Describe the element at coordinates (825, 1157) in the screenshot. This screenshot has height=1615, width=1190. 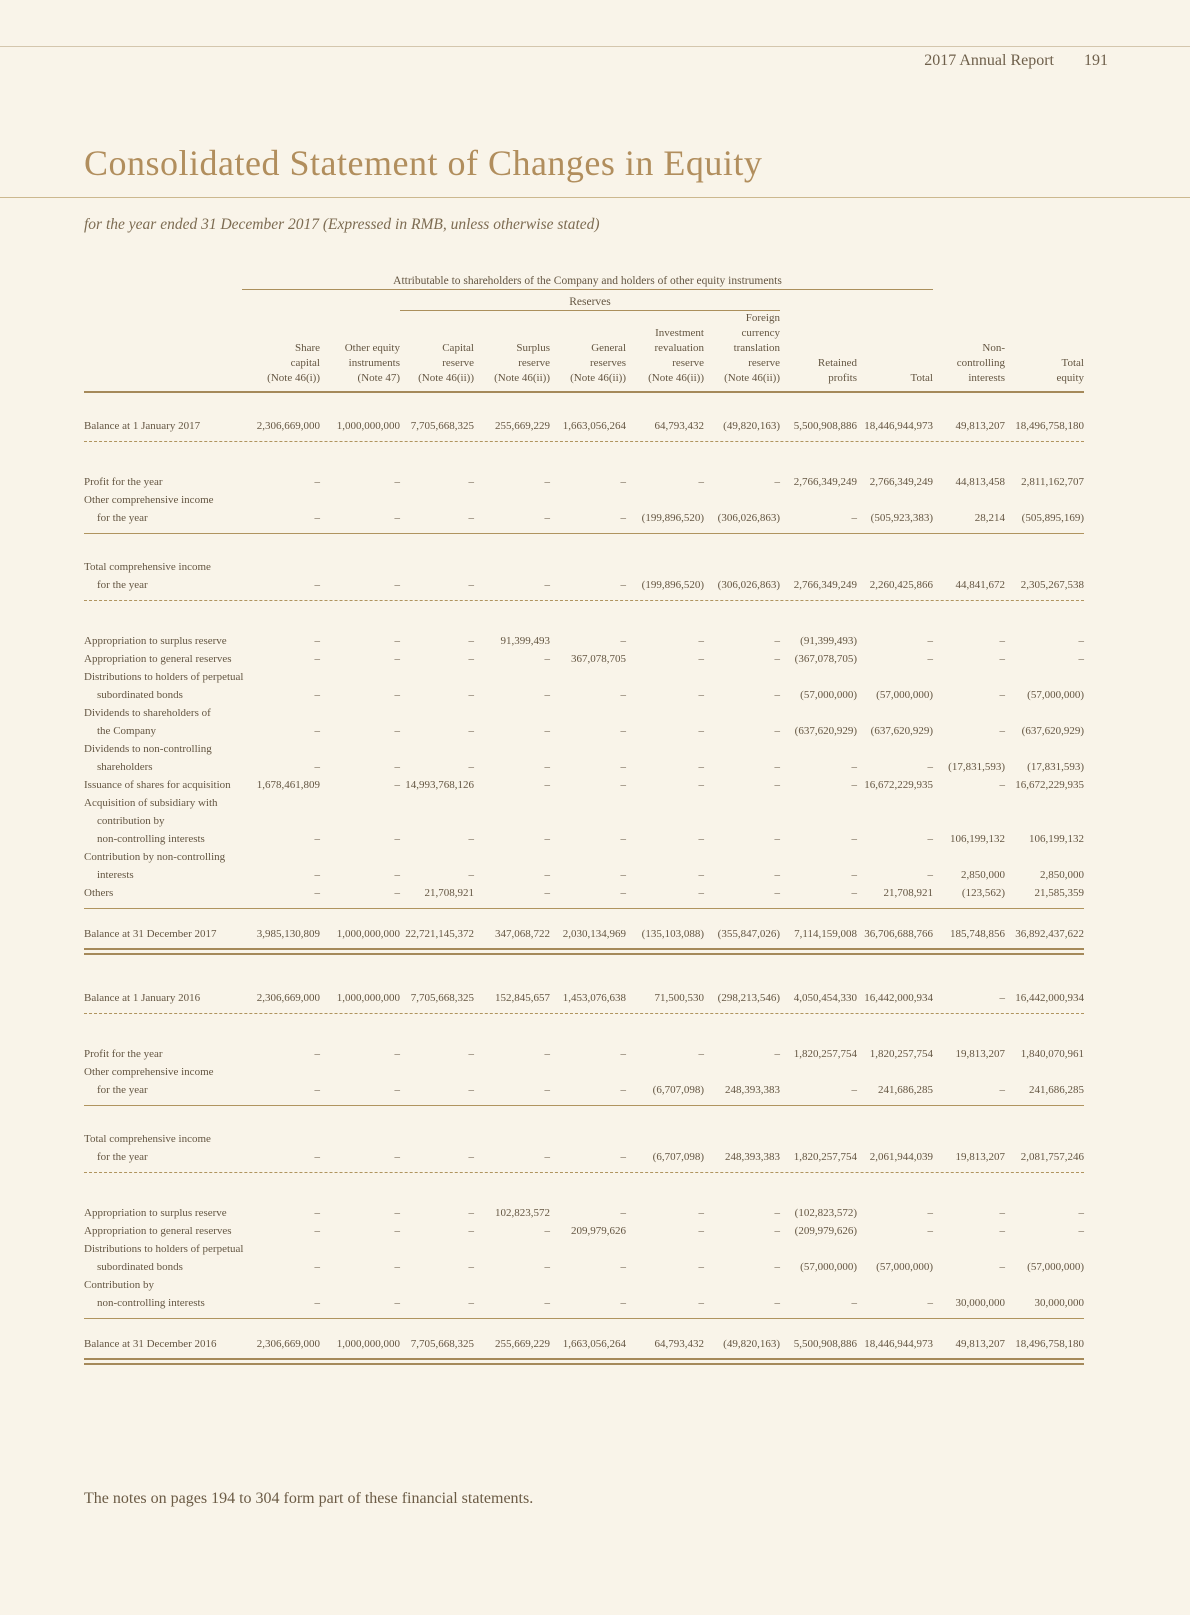
I see `value-cell: 1,820,257,754` at that location.